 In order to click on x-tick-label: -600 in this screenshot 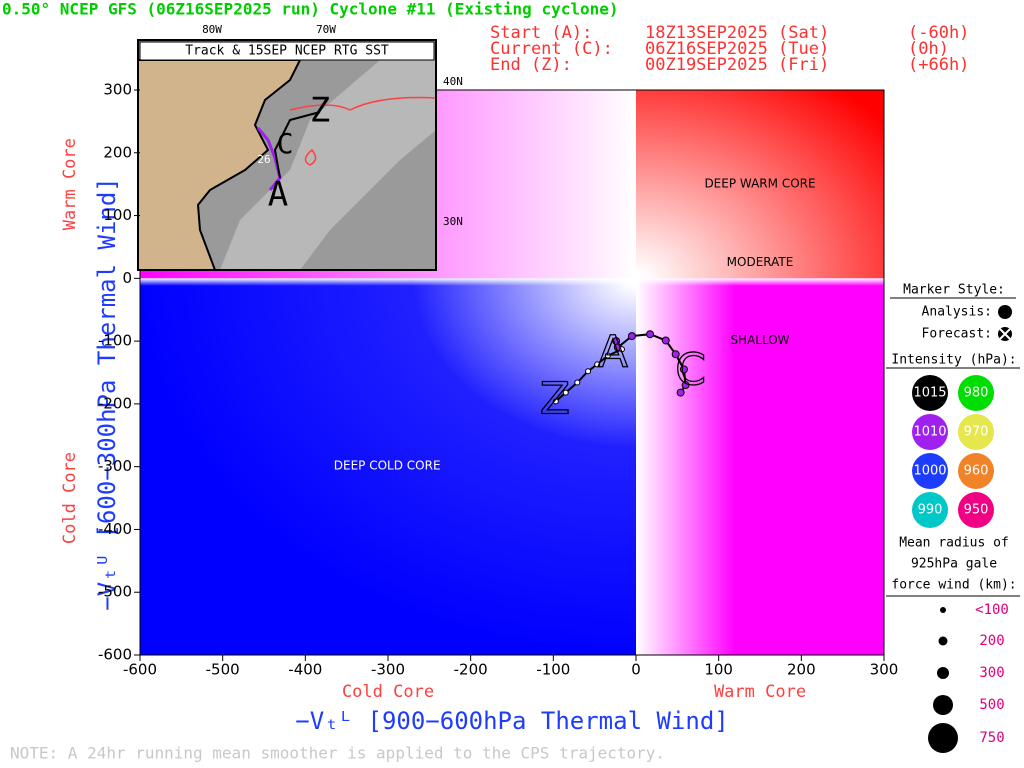, I will do `click(140, 670)`.